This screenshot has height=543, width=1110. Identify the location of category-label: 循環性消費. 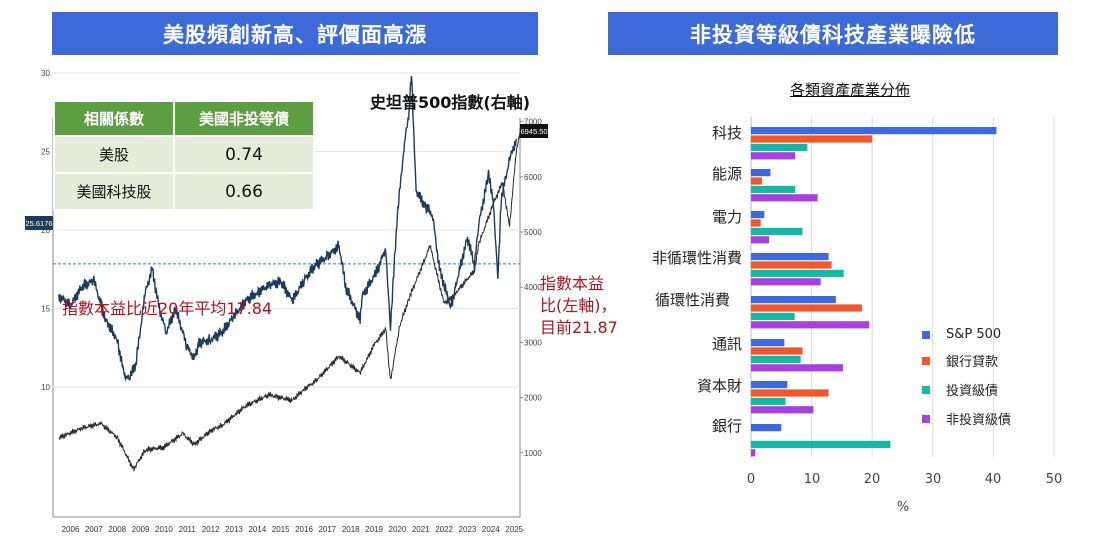
(692, 300).